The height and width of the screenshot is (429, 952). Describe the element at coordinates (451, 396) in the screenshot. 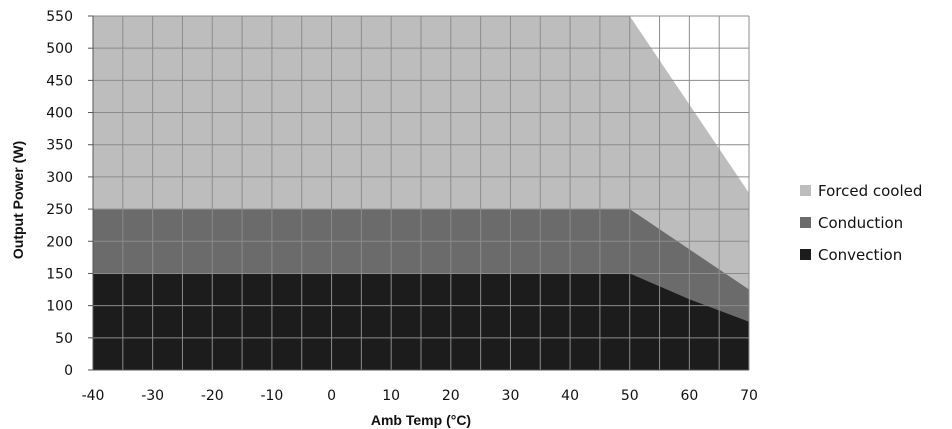

I see `x-tick-label: 20` at that location.